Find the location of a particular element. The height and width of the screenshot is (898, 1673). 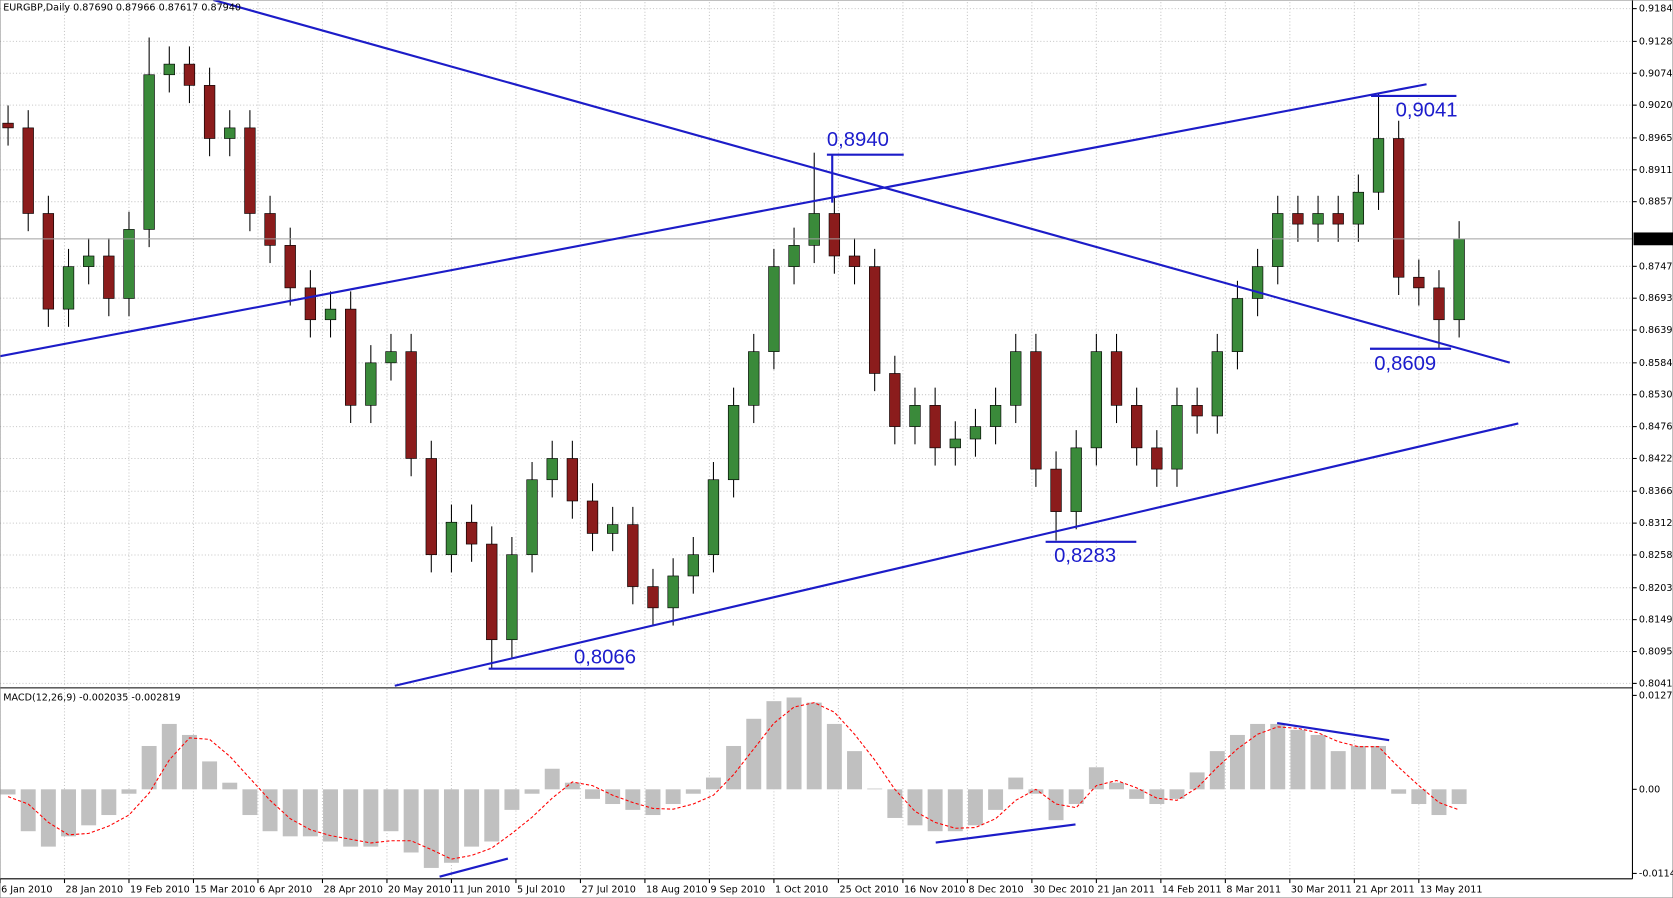

y-tick-label: 0.86935 is located at coordinates (1656, 298).